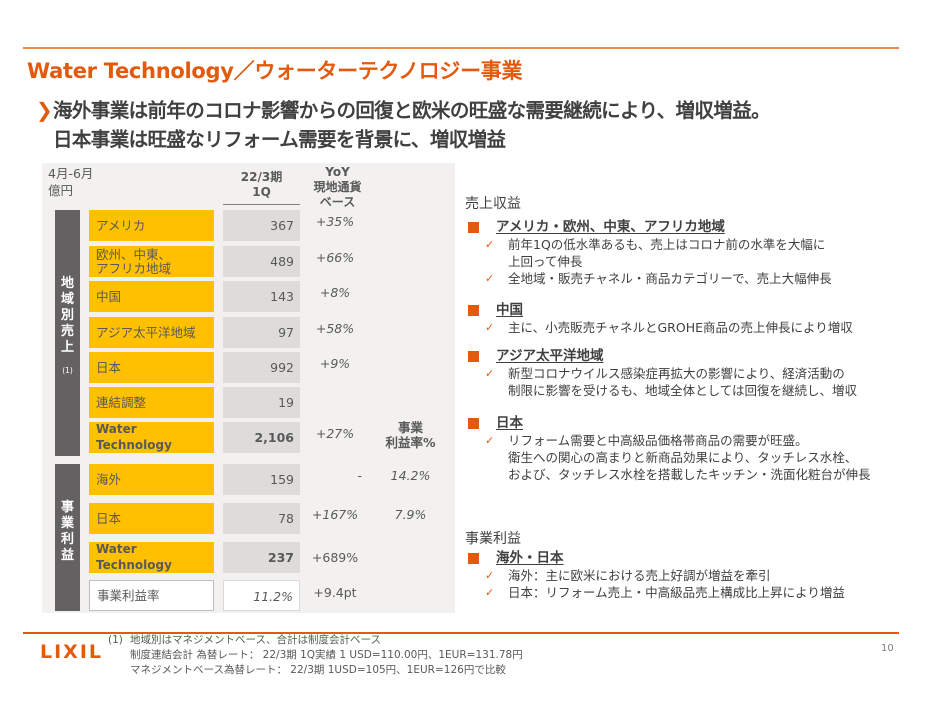  Describe the element at coordinates (337, 172) in the screenshot. I see `column-header-yoy-line1: YoY` at that location.